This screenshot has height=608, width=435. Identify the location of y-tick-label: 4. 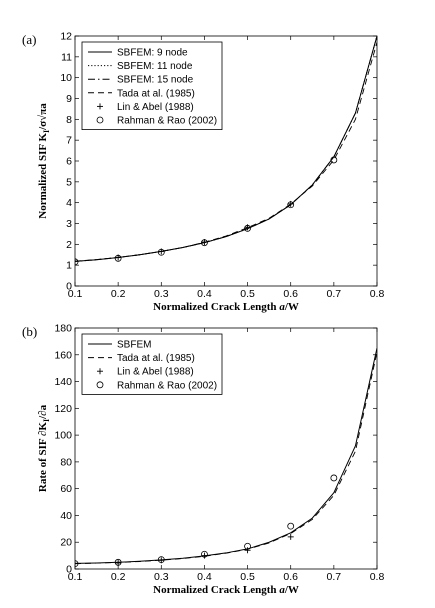
(69, 203).